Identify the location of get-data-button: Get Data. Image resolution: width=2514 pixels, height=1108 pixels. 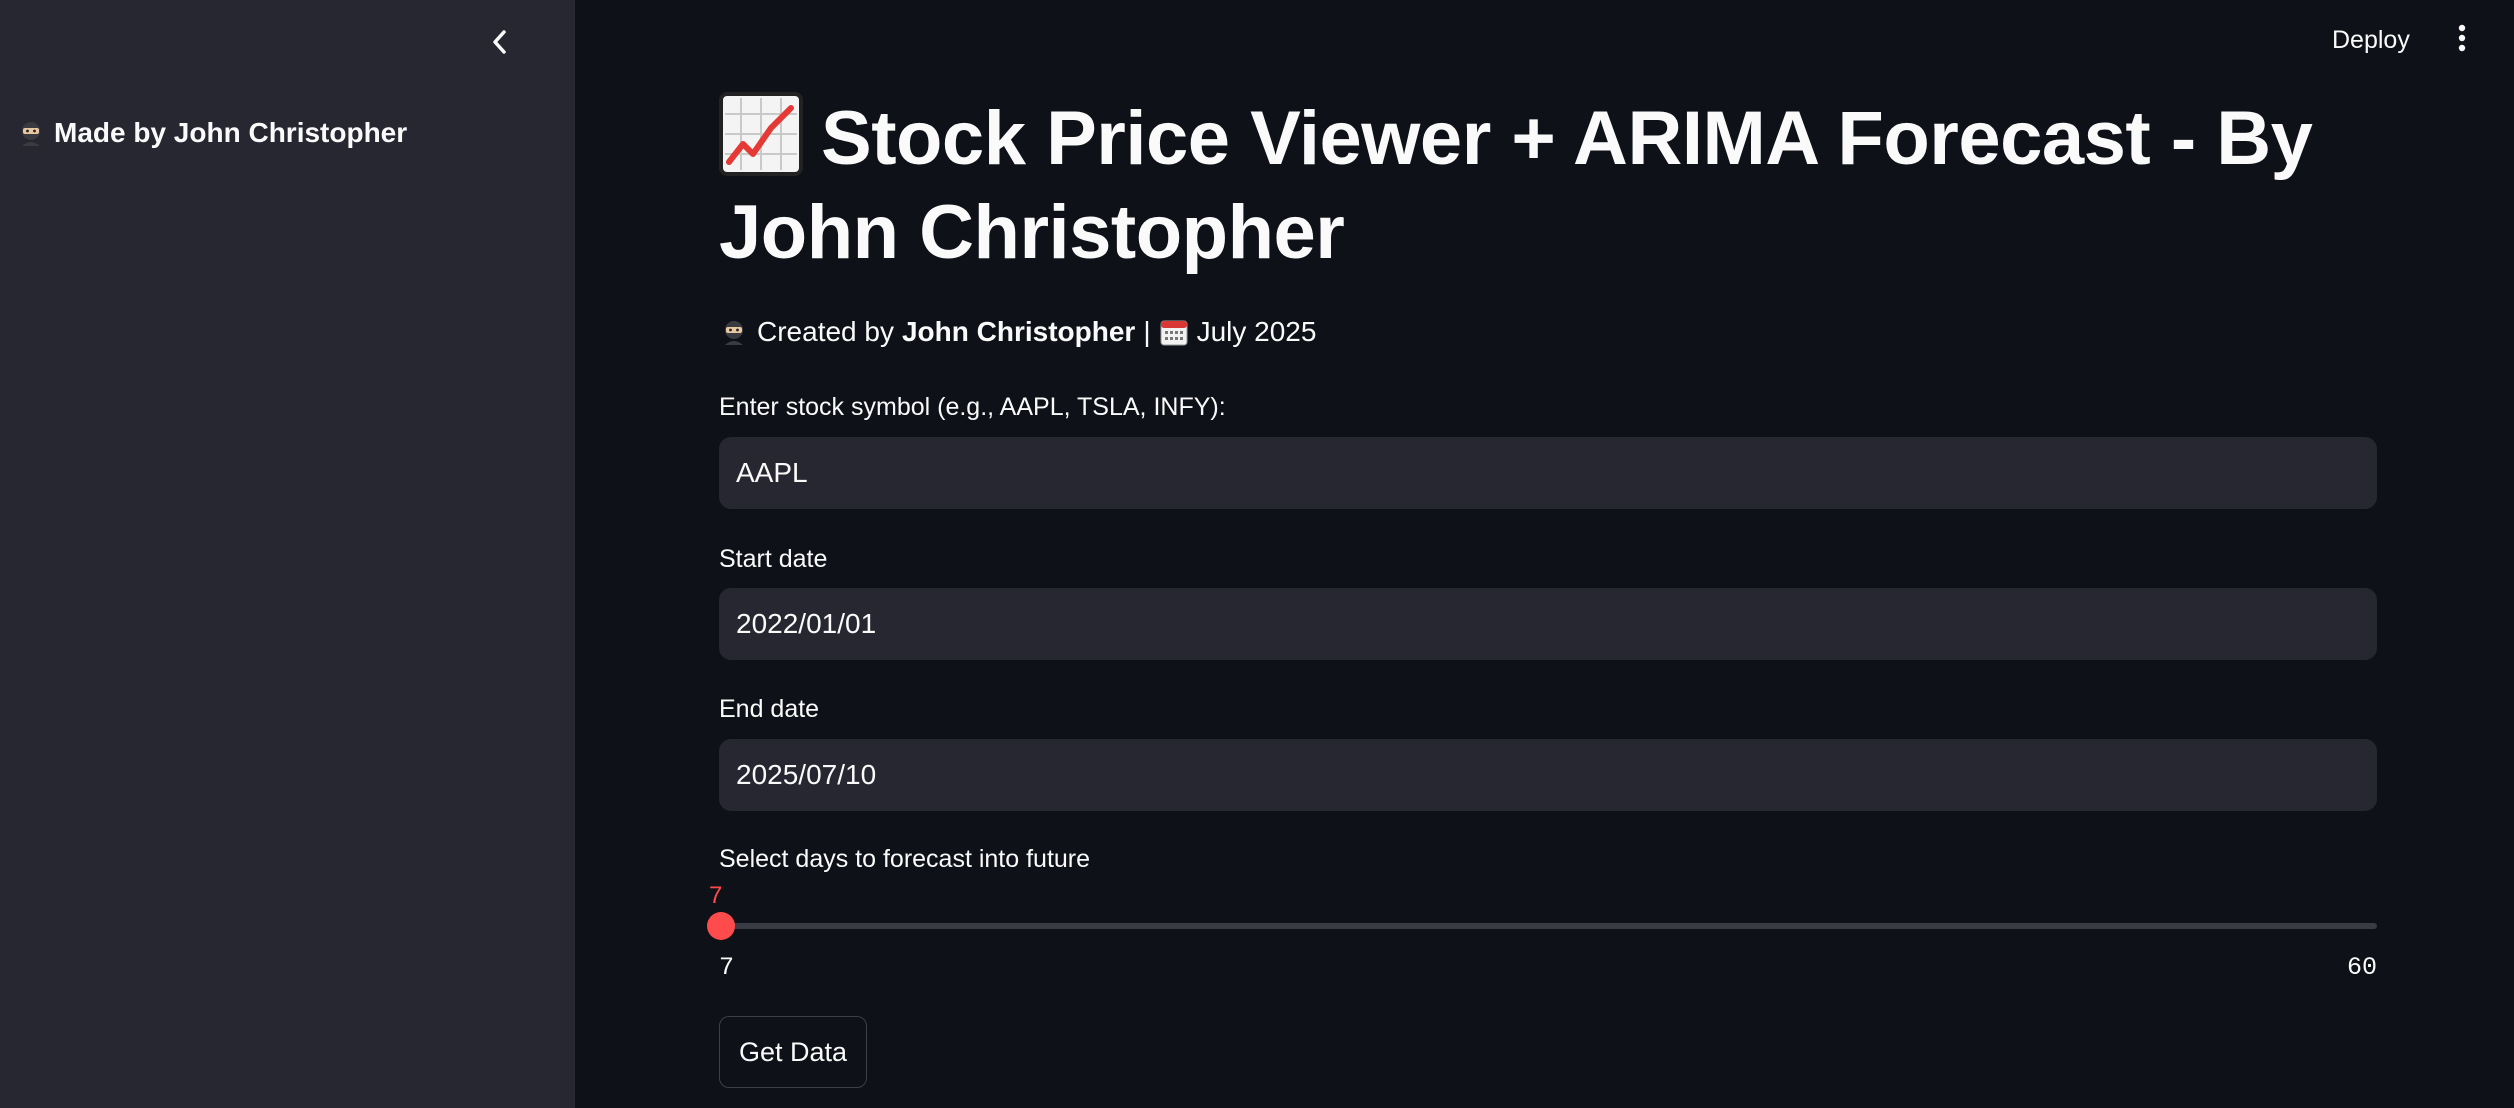
(793, 1052).